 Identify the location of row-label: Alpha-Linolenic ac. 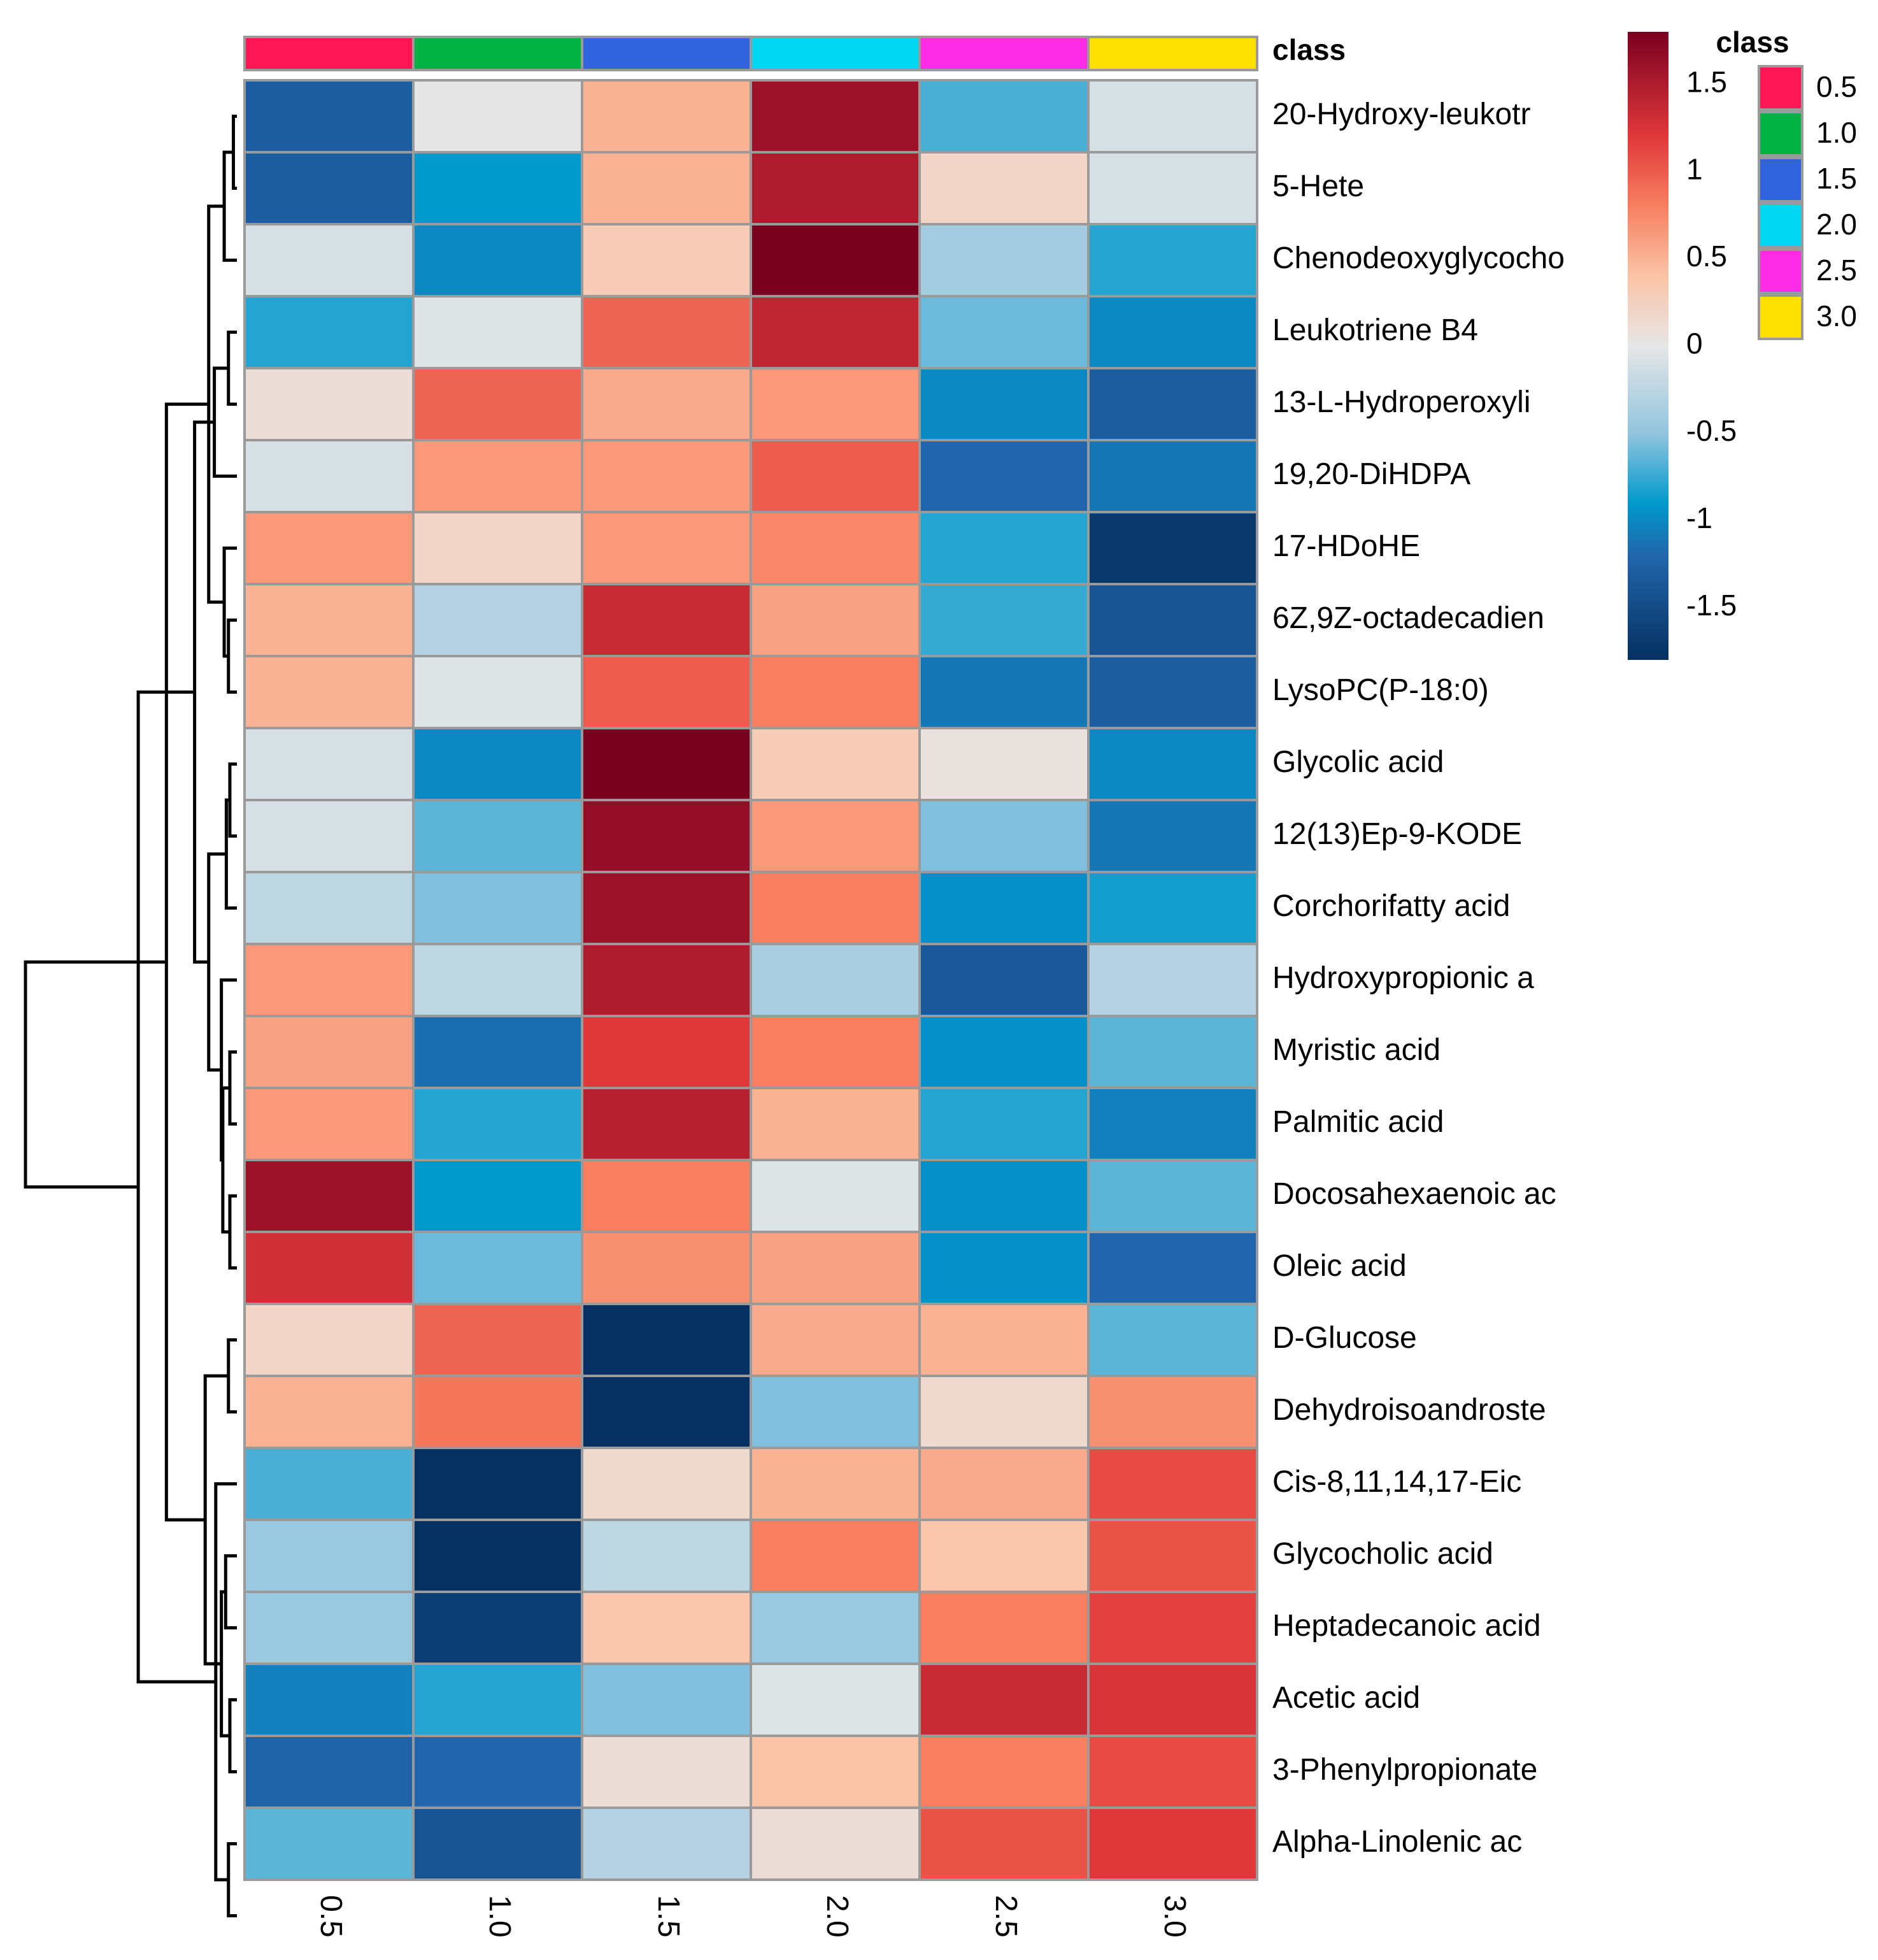
(1397, 1842).